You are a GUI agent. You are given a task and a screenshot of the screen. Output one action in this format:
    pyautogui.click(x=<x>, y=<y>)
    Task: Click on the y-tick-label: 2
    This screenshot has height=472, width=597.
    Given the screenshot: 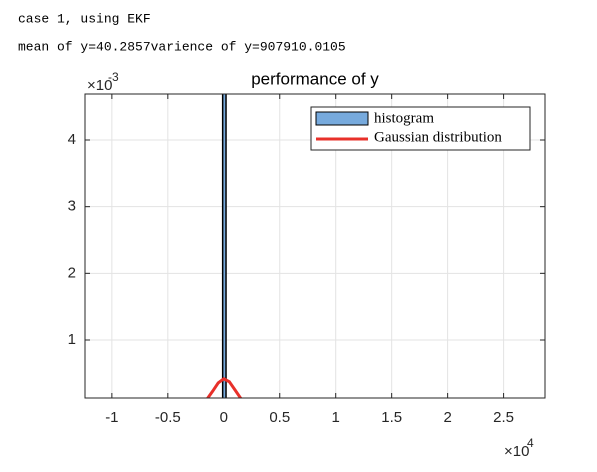 What is the action you would take?
    pyautogui.click(x=72, y=272)
    